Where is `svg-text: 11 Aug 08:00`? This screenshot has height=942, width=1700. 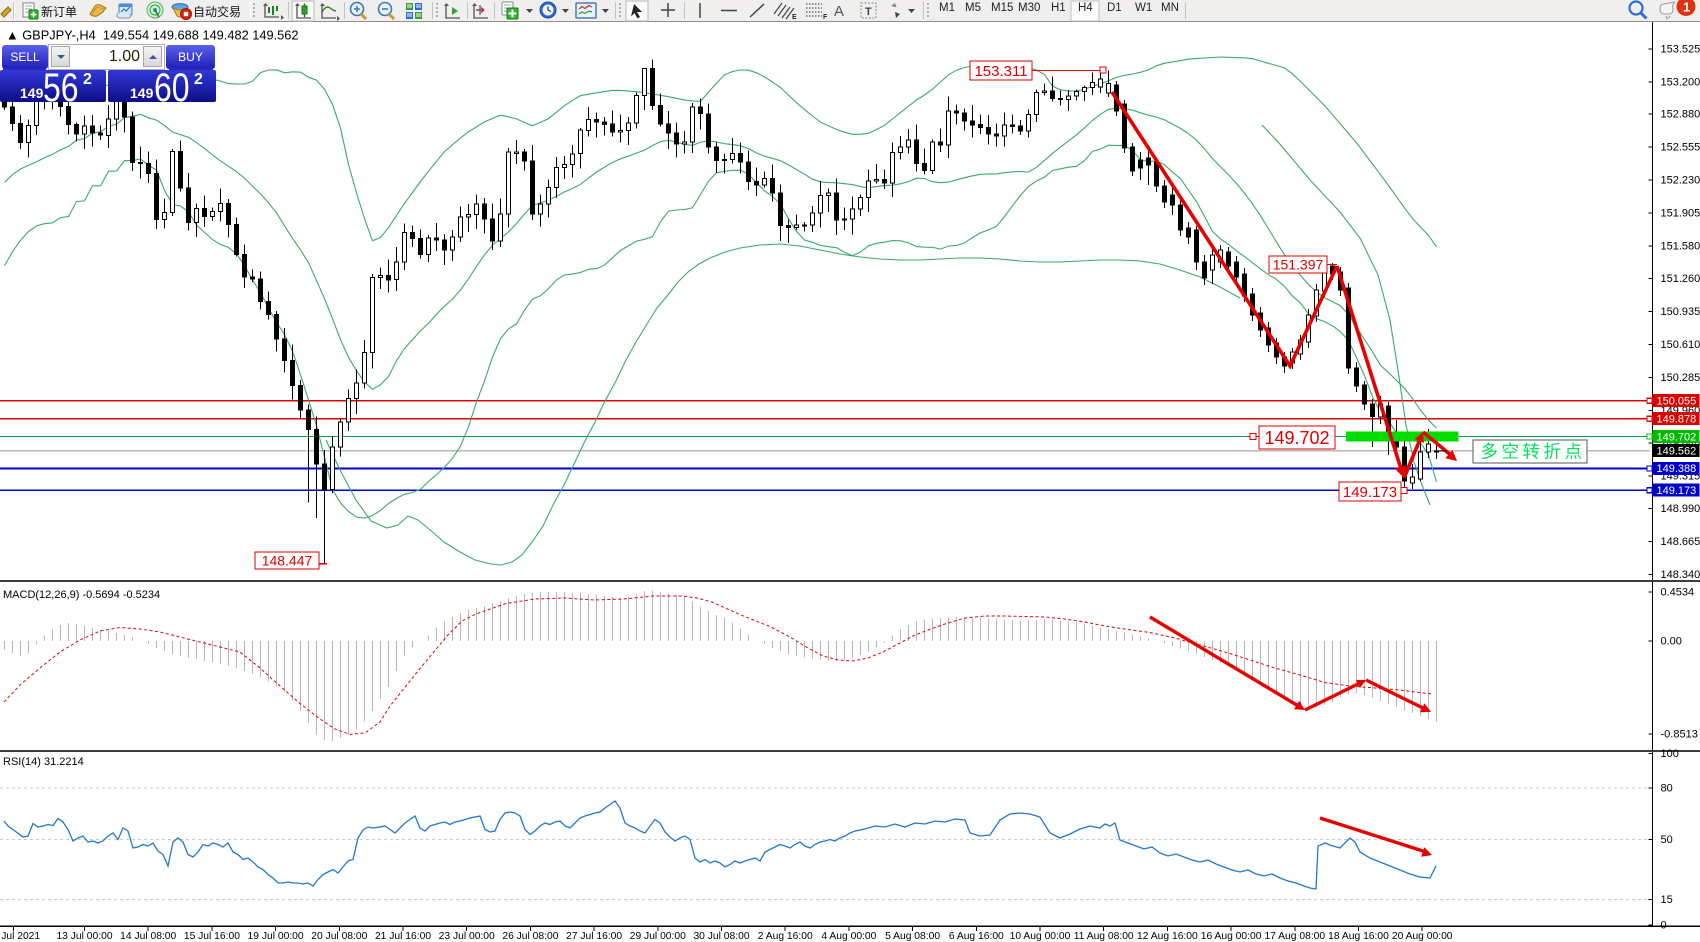
svg-text: 11 Aug 08:00 is located at coordinates (1104, 936).